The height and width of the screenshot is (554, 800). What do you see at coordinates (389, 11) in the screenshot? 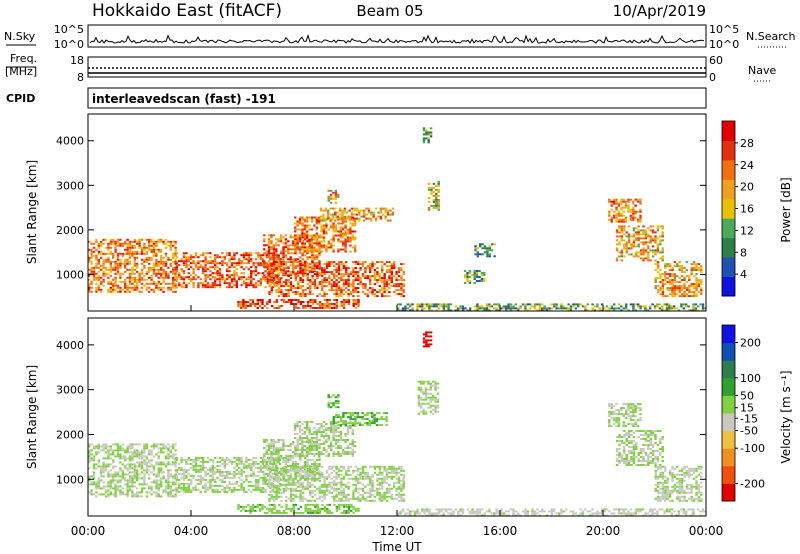
I see `beam-label: Beam 05` at bounding box center [389, 11].